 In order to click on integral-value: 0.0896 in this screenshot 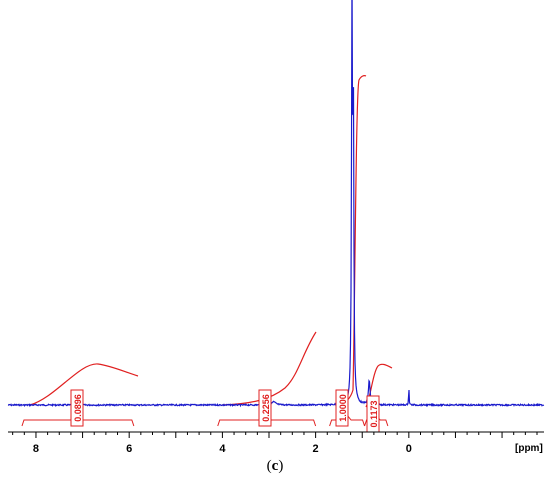, I will do `click(78, 408)`.